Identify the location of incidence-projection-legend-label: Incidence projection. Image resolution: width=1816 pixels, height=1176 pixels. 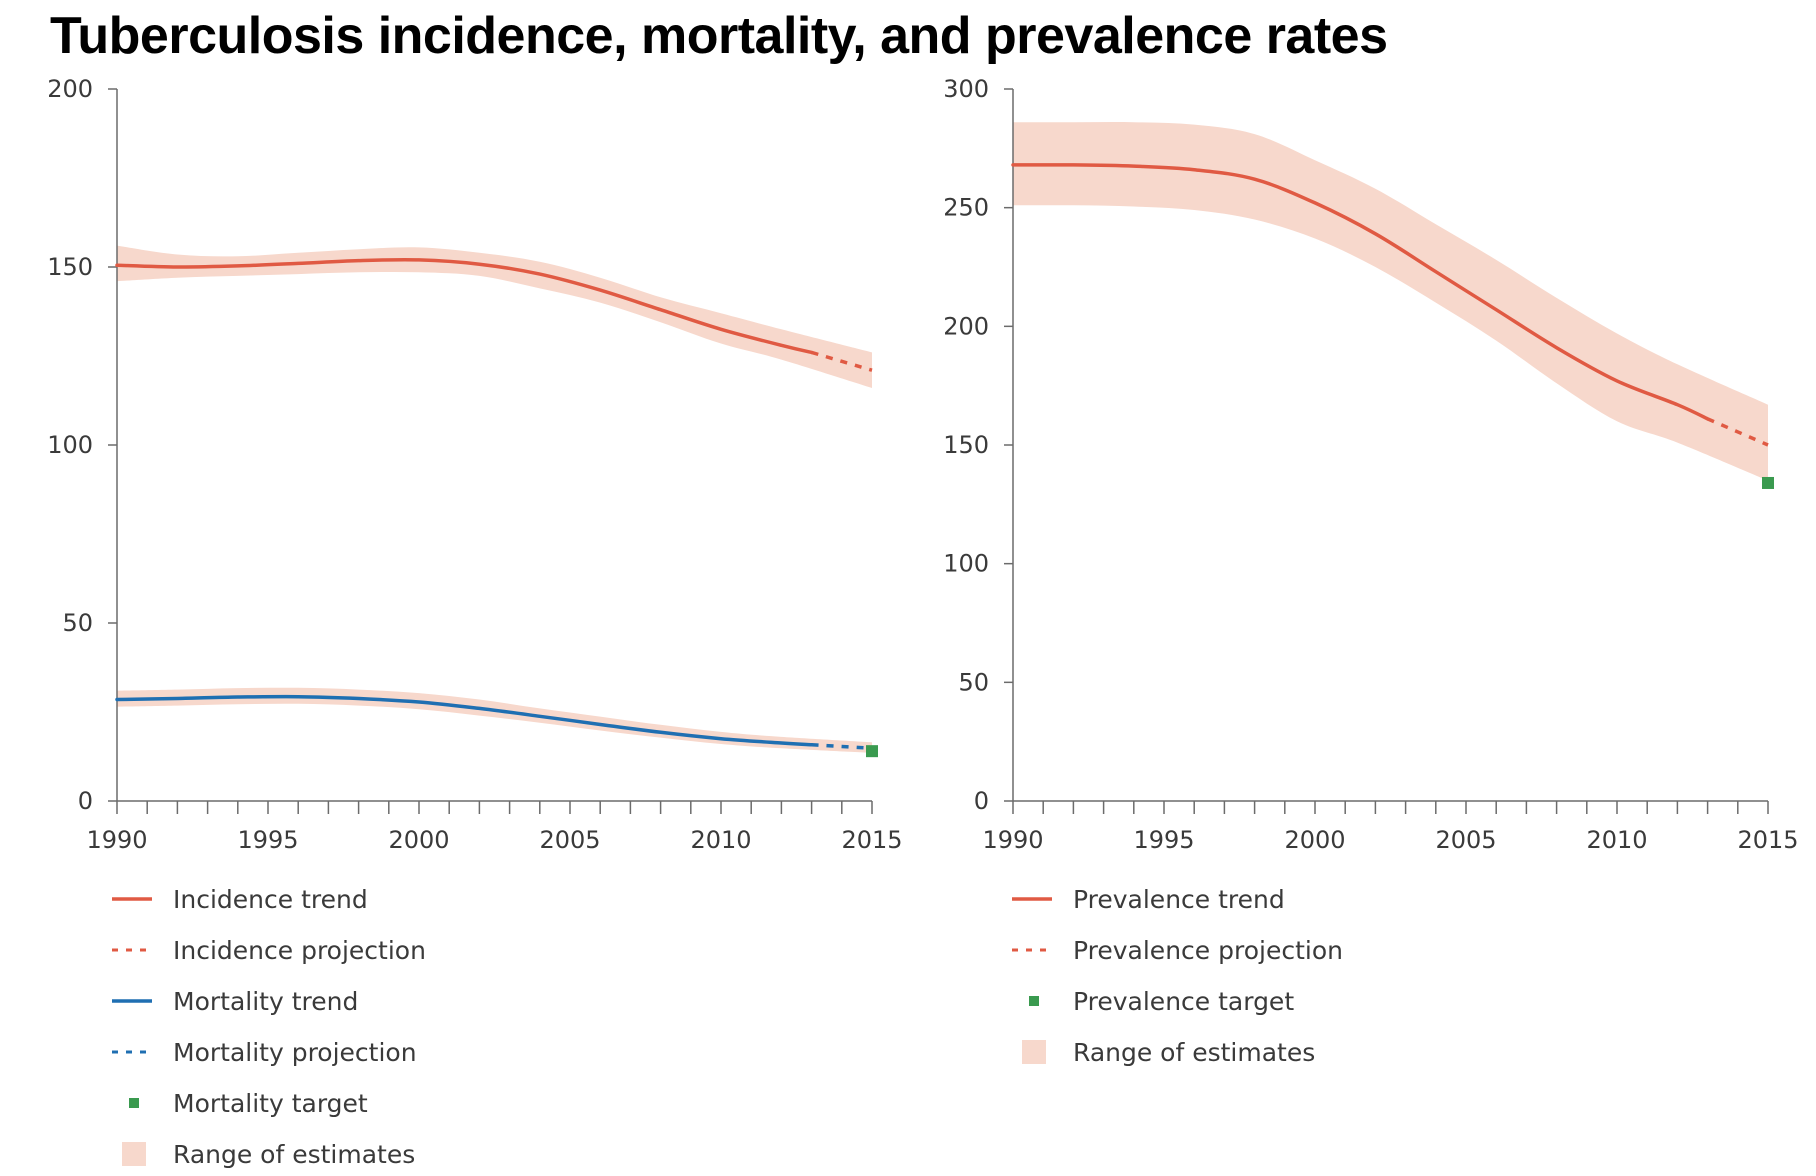
(299, 950).